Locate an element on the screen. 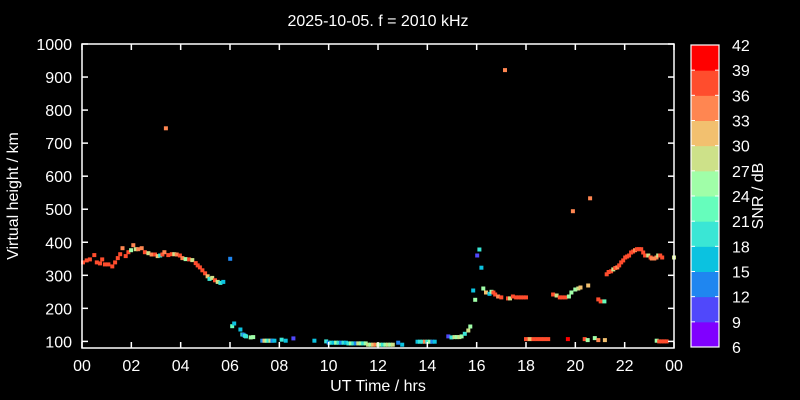  colorbar-tick-label: 9 is located at coordinates (736, 323).